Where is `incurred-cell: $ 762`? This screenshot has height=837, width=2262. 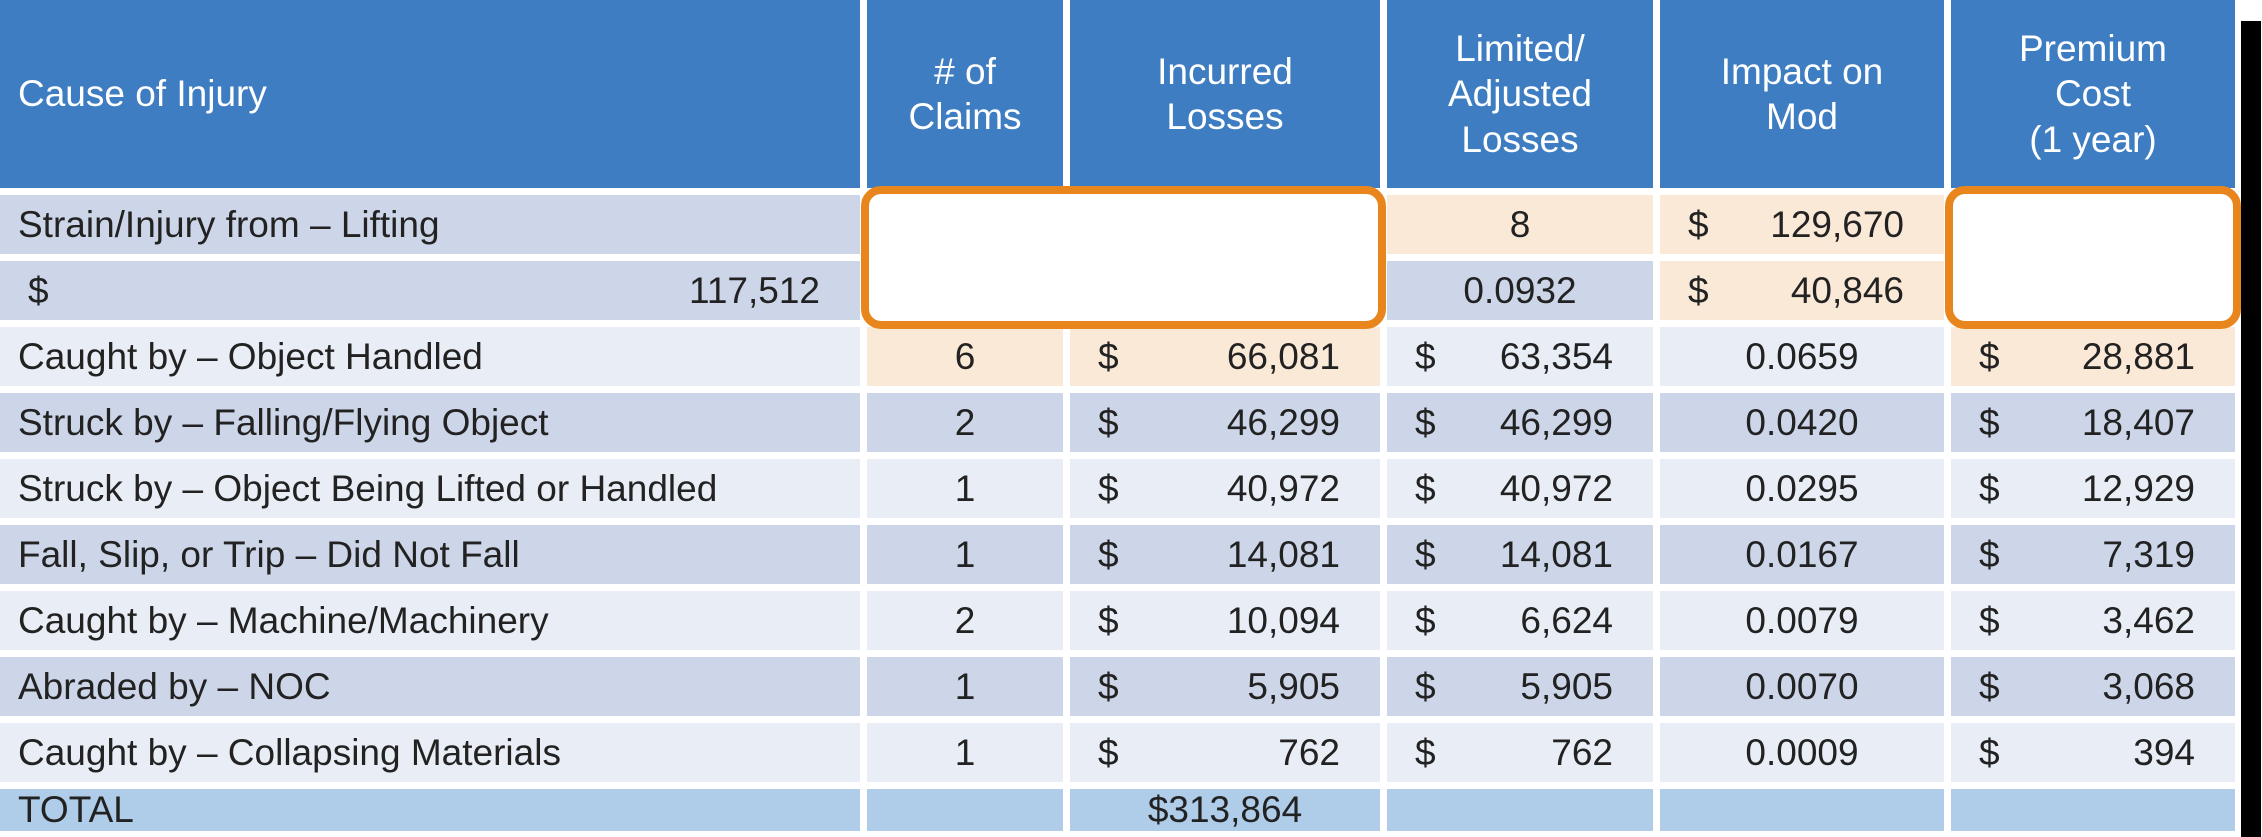 incurred-cell: $ 762 is located at coordinates (1225, 752).